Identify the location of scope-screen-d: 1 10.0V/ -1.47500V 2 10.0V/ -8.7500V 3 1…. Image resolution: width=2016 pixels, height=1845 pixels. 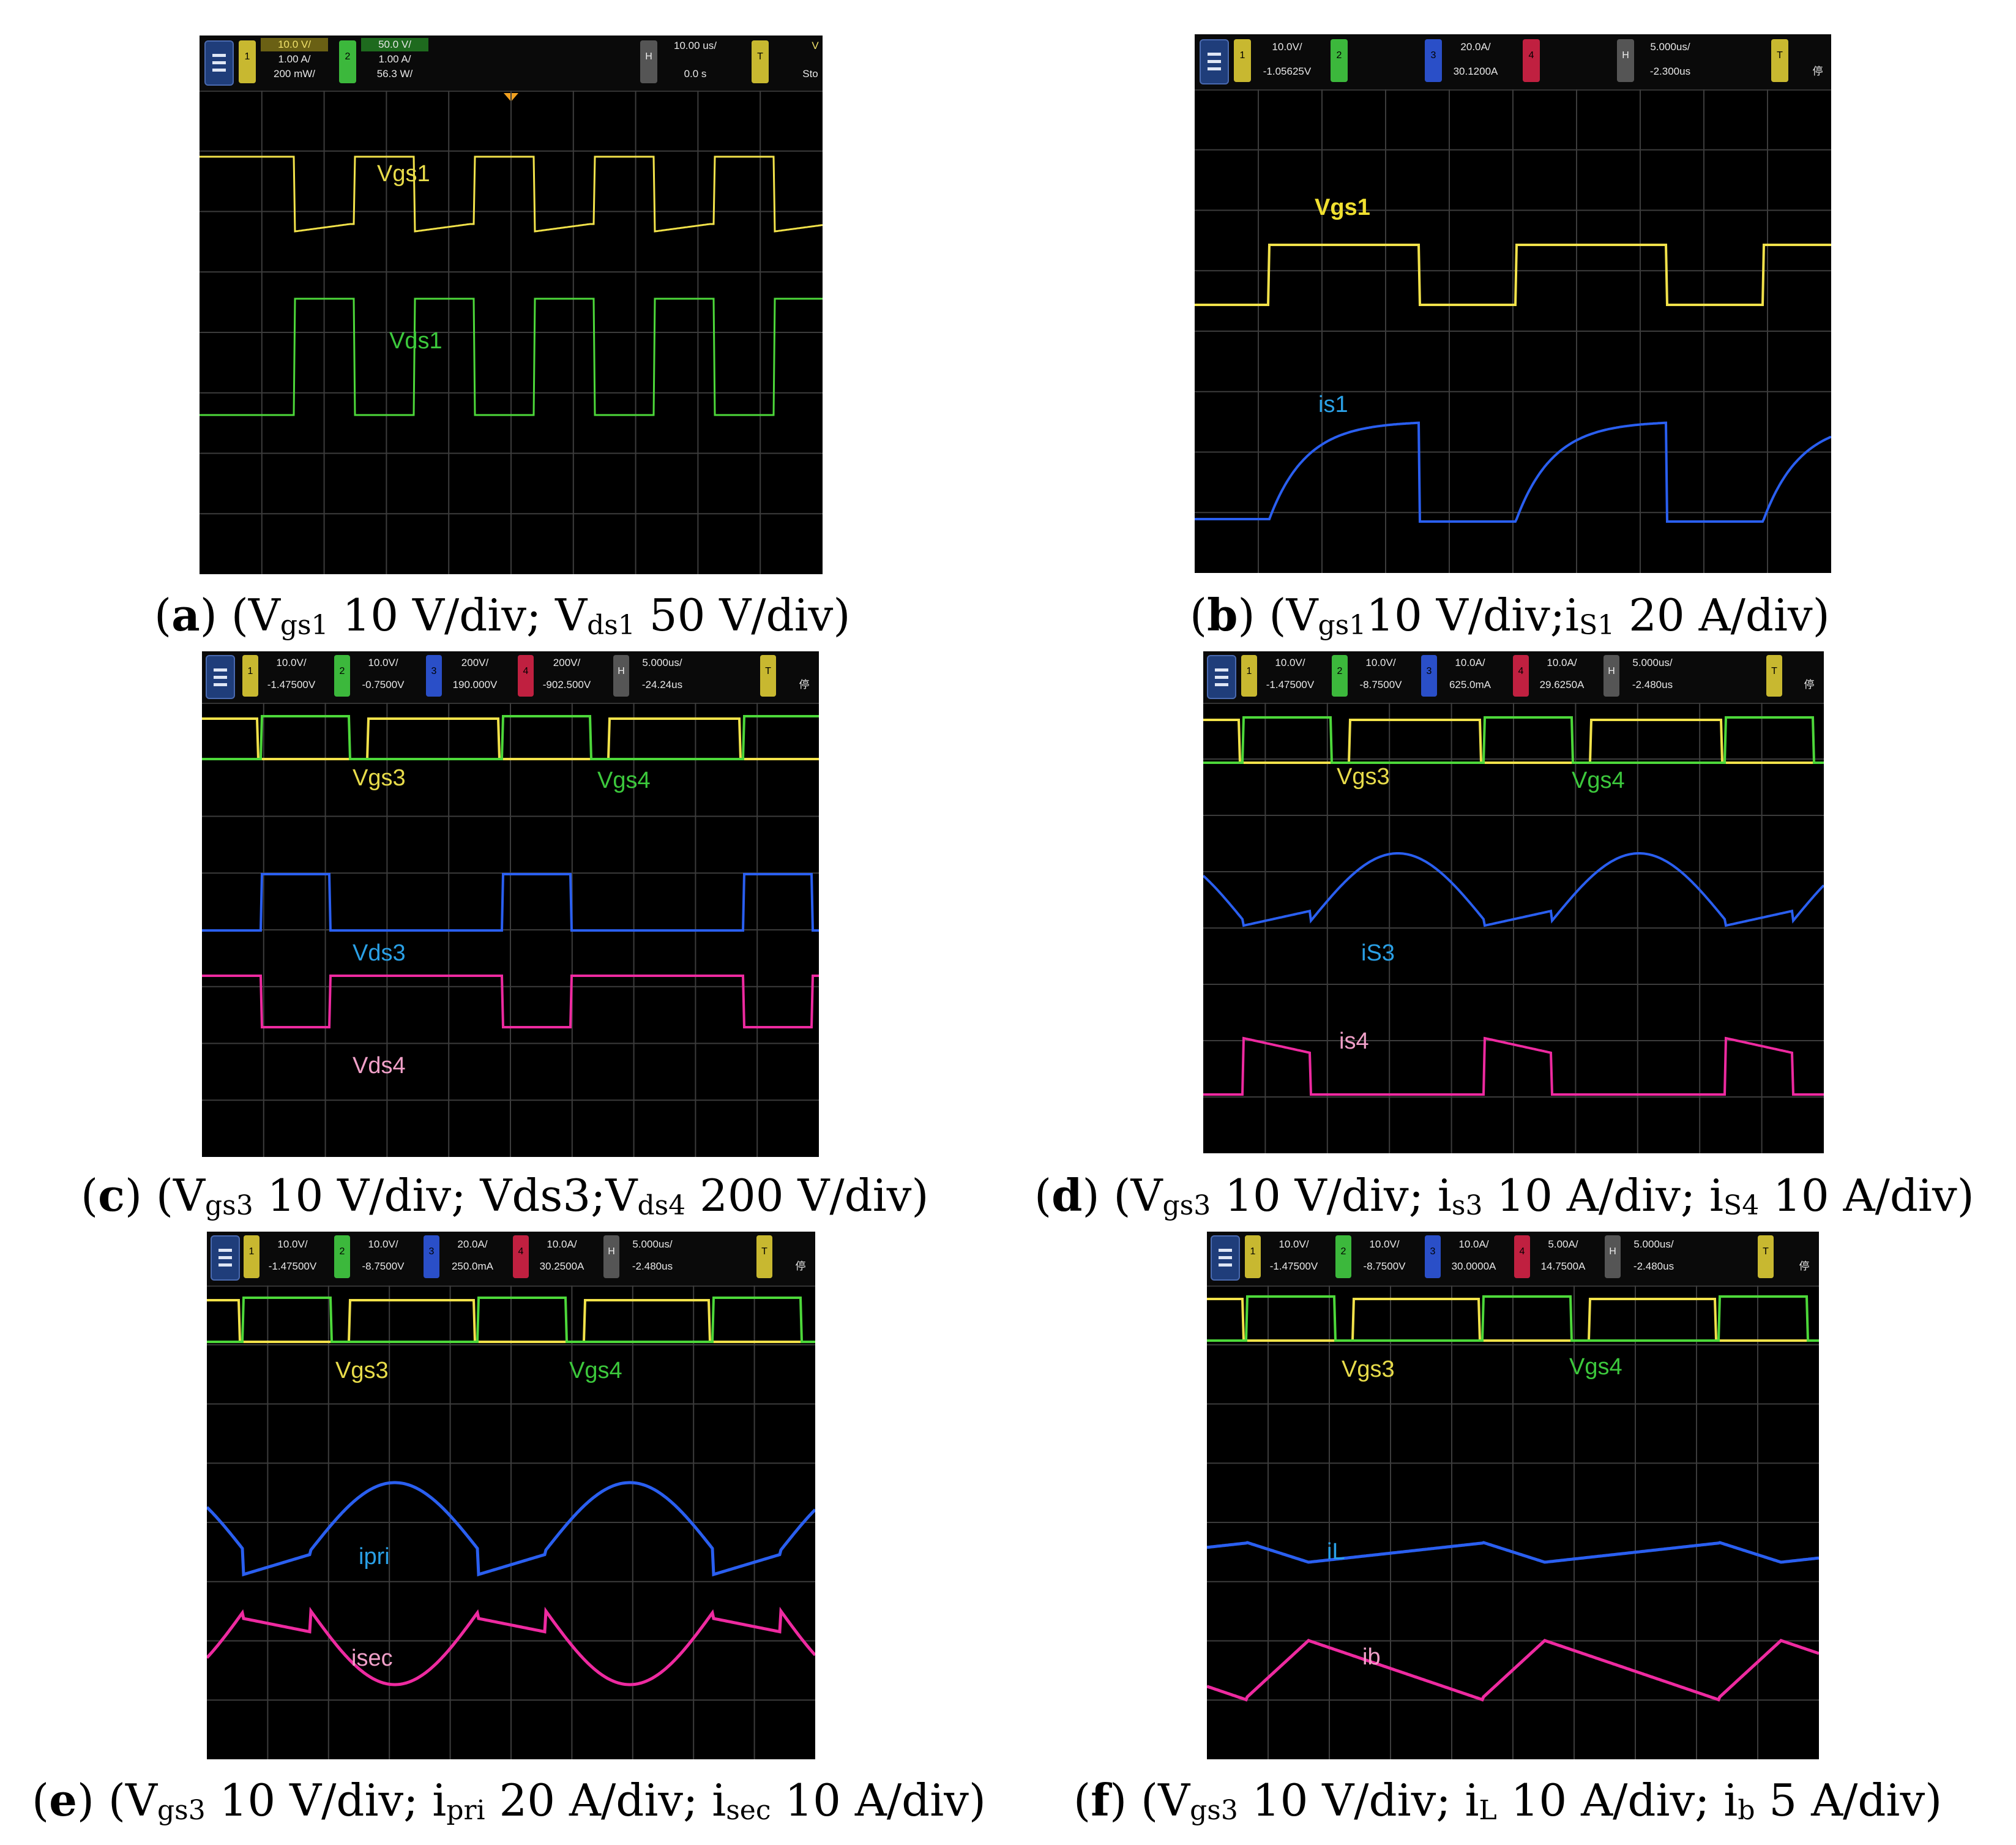
(1513, 902).